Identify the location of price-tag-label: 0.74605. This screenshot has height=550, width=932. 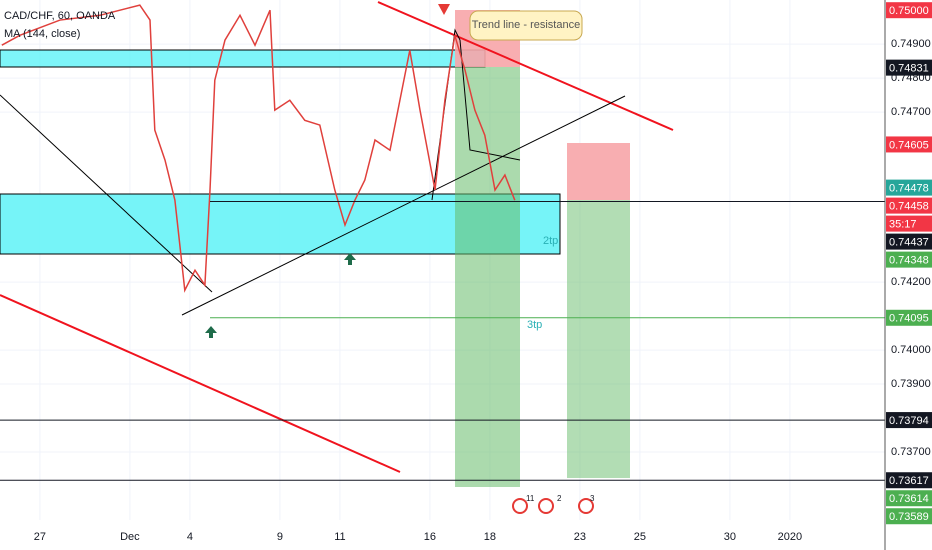
(909, 145).